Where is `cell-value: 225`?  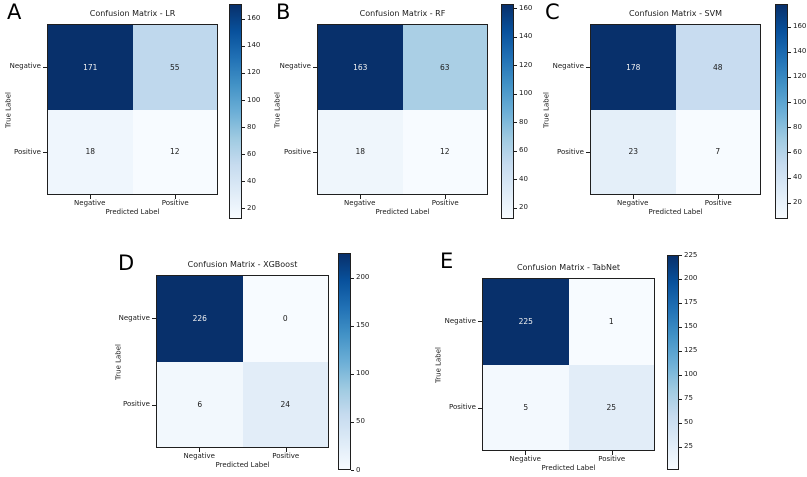
cell-value: 225 is located at coordinates (525, 321).